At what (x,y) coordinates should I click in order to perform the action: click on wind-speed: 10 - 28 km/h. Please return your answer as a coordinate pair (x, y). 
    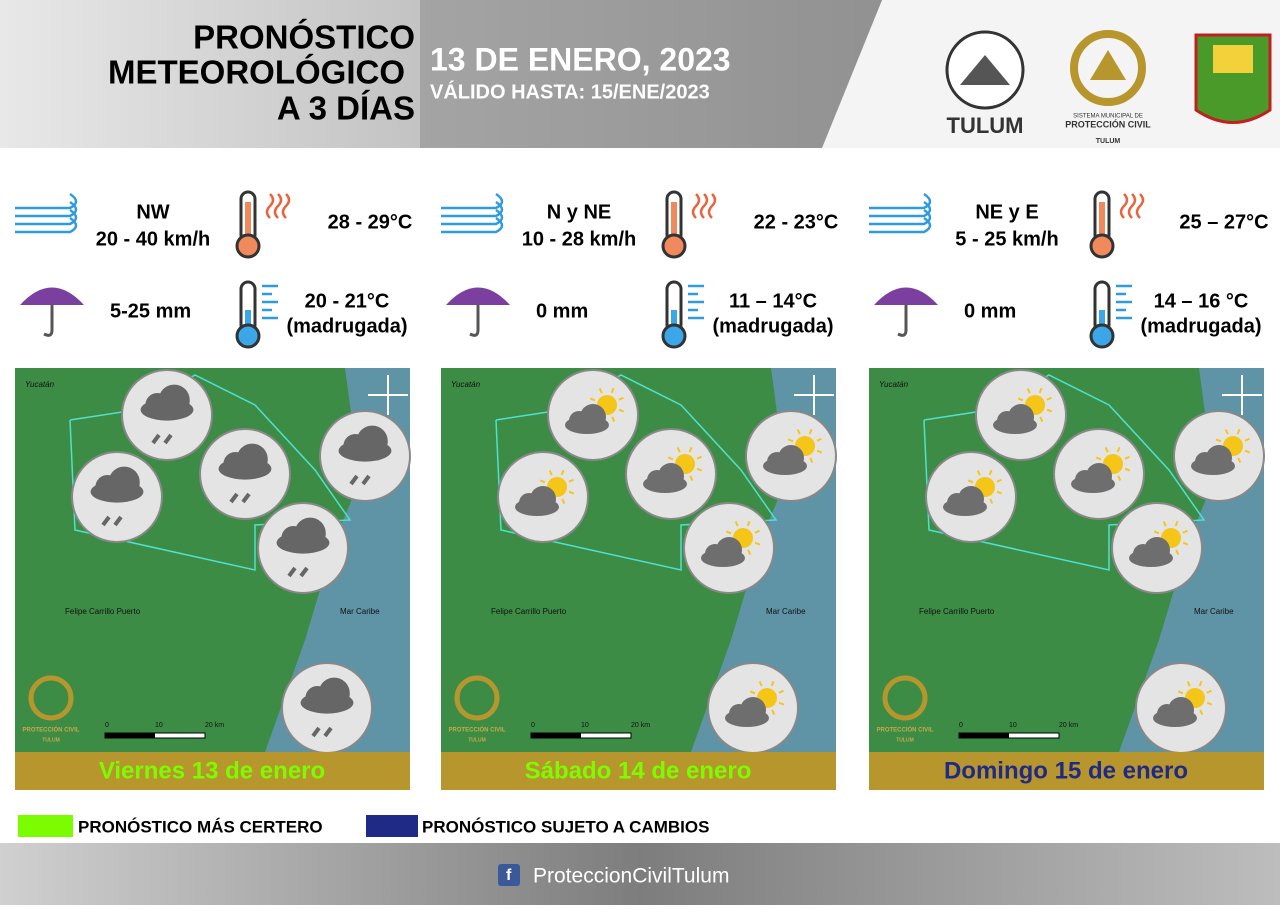
    Looking at the image, I should click on (579, 239).